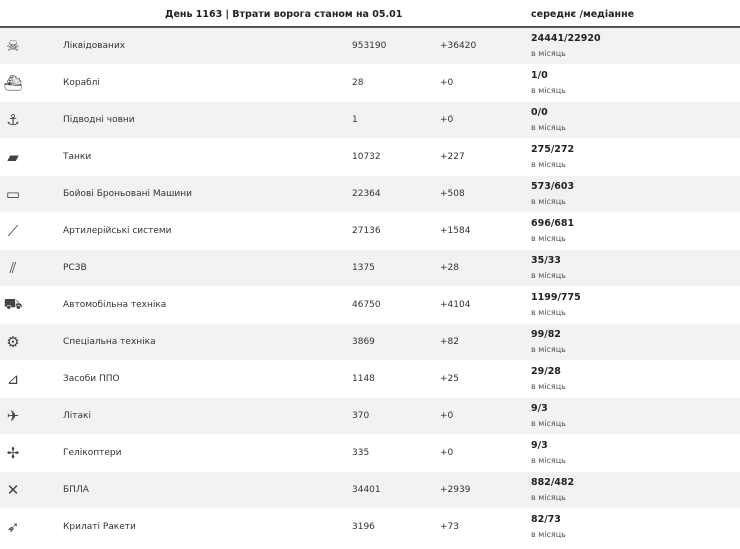 Image resolution: width=740 pixels, height=549 pixels. Describe the element at coordinates (77, 157) in the screenshot. I see `row-label: Танки` at that location.